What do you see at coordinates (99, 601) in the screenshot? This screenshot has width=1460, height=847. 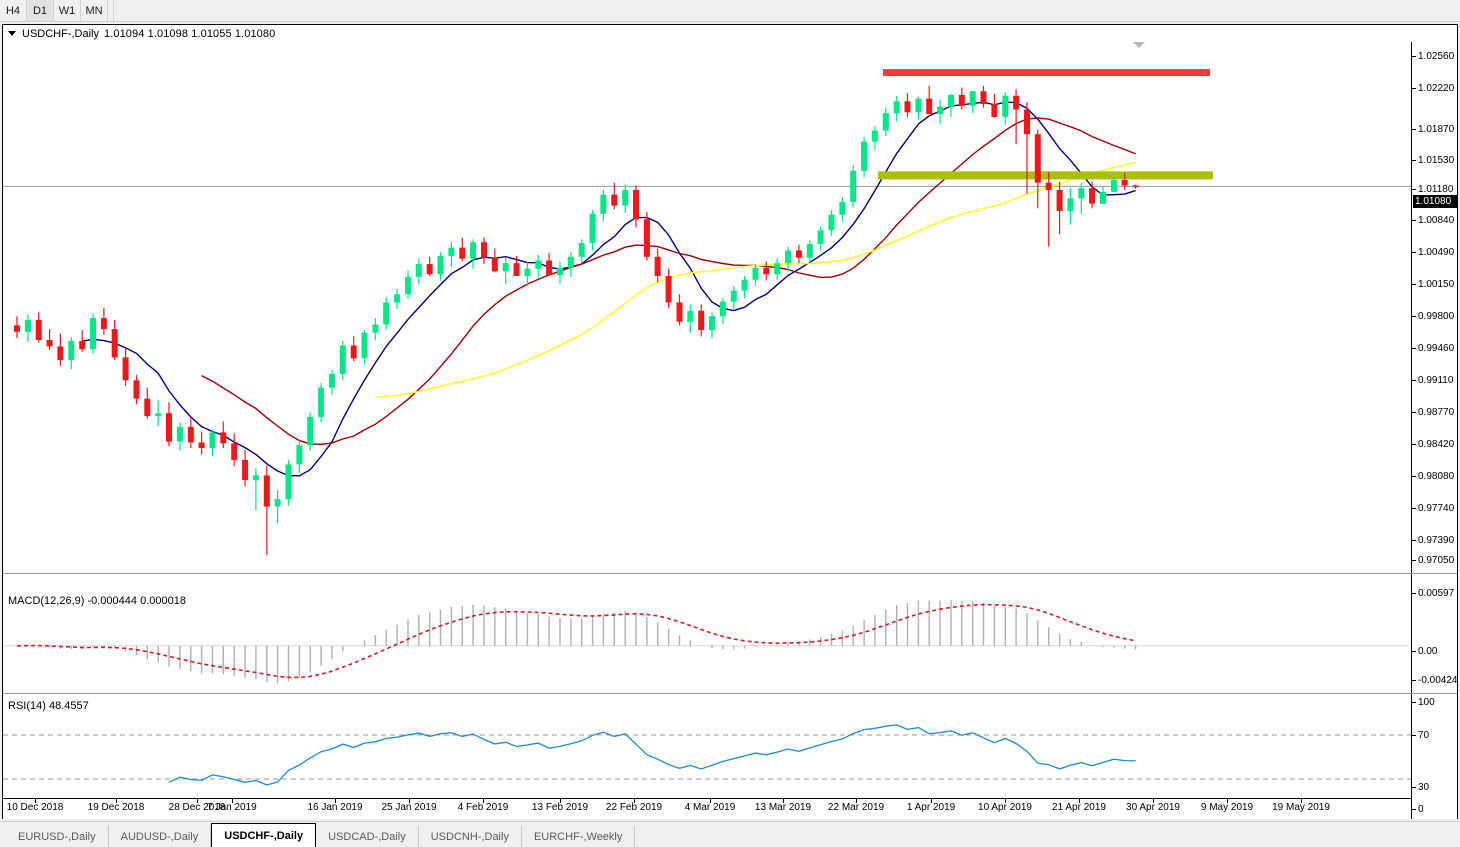 I see `macd-indicator-label: MACD(12,26,9) -0.000444 0.000018` at bounding box center [99, 601].